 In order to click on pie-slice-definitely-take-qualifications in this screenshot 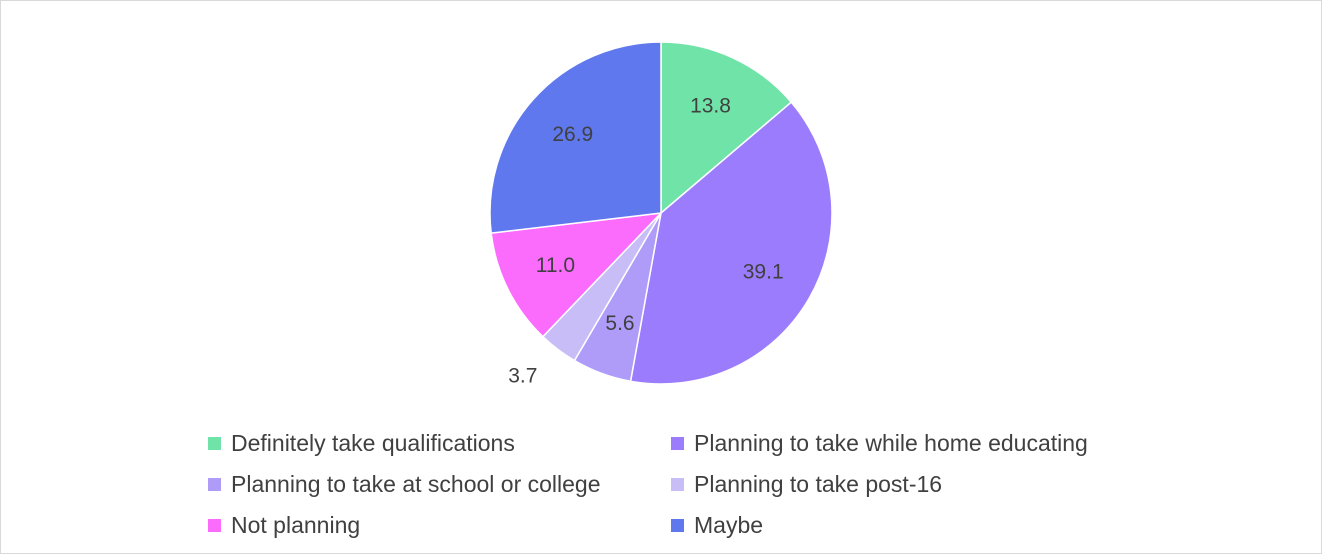, I will do `click(726, 128)`.